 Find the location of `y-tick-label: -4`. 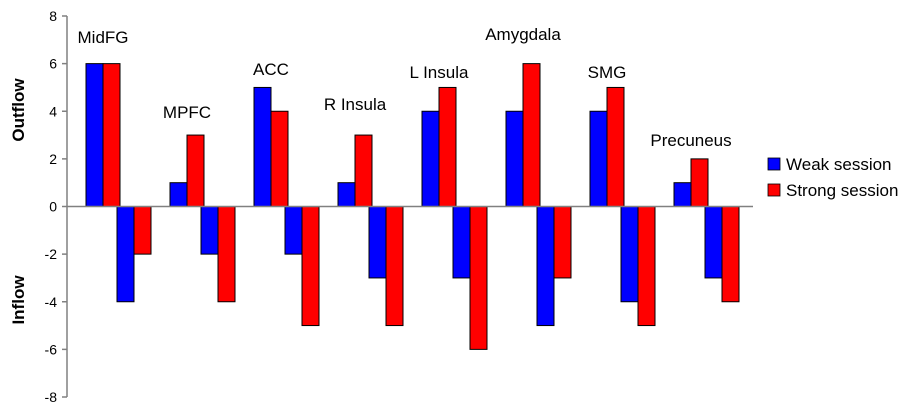

y-tick-label: -4 is located at coordinates (51, 302).